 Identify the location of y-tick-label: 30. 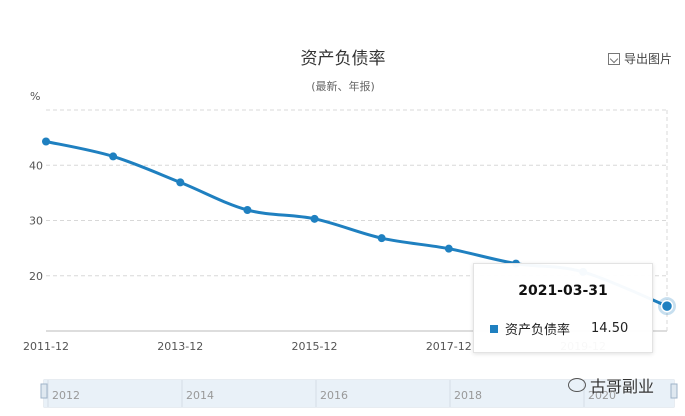
(36, 221).